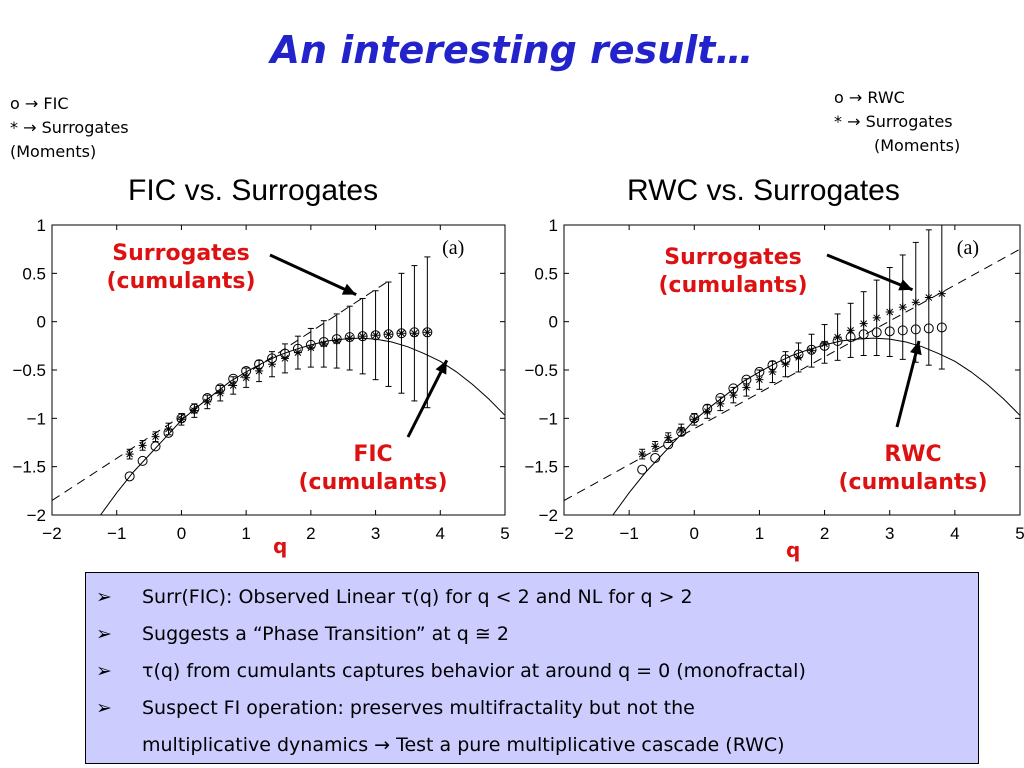  I want to click on arrow-to-surrogates-right, so click(870, 272).